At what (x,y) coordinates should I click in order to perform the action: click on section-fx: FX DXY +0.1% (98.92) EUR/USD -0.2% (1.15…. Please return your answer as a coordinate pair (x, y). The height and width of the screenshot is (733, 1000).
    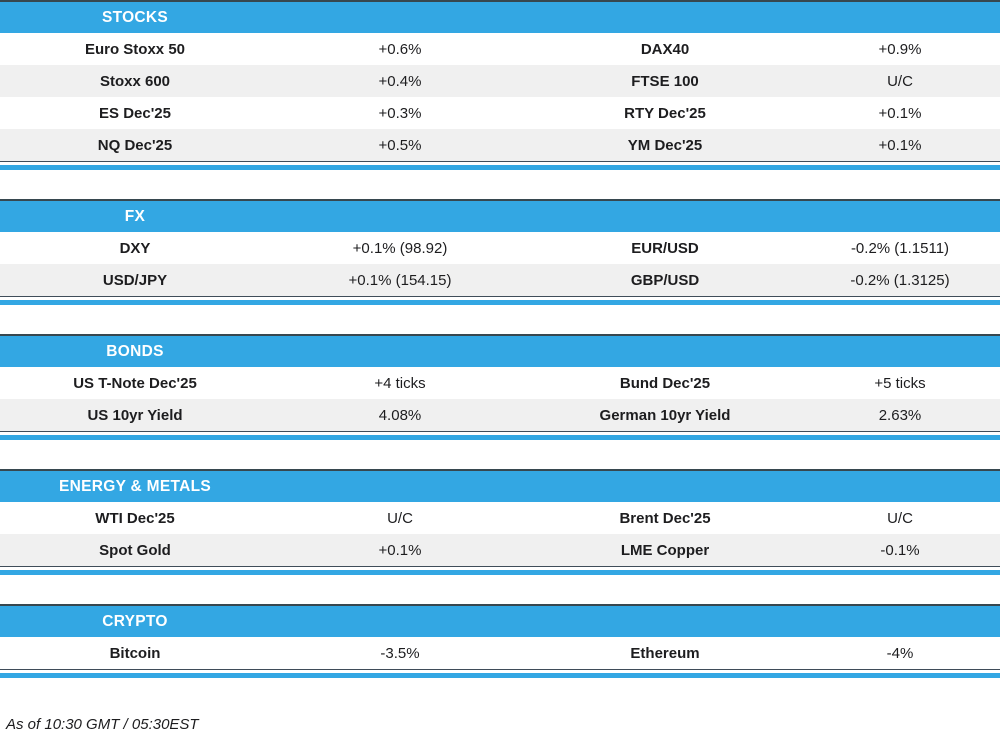
    Looking at the image, I should click on (500, 252).